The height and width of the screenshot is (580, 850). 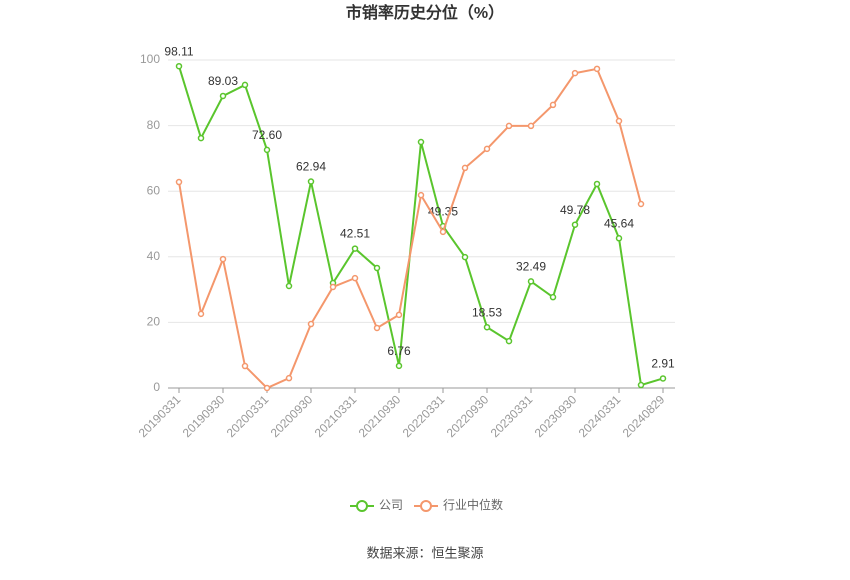 I want to click on x-tick-label: 20210930, so click(x=380, y=416).